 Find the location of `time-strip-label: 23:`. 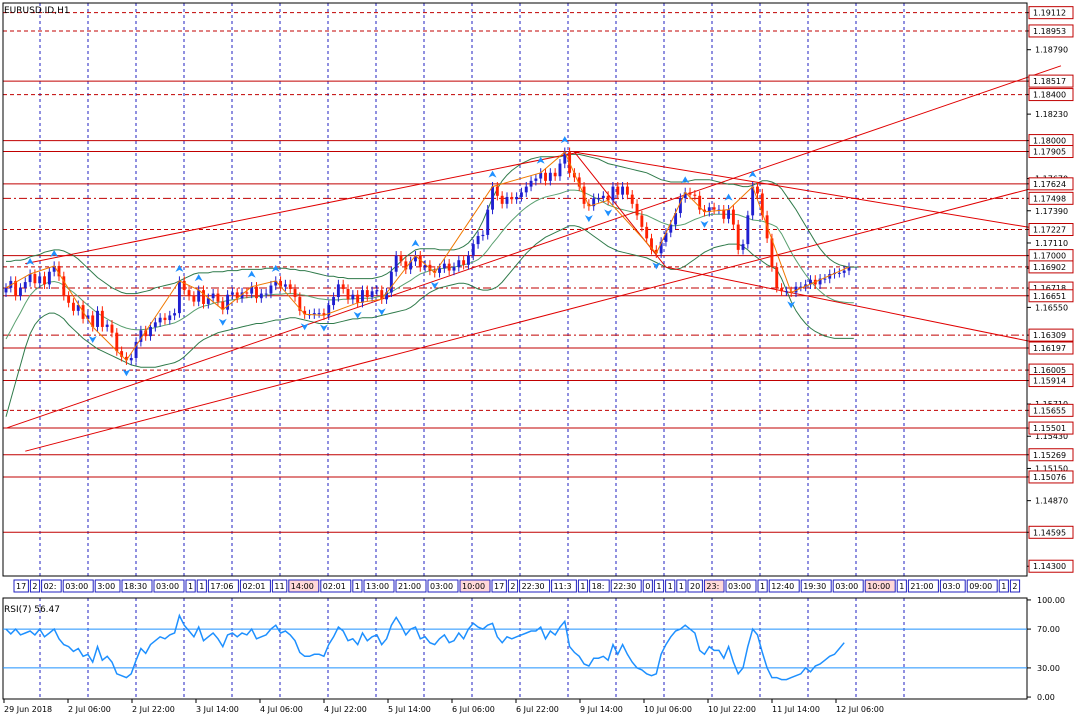

time-strip-label: 23: is located at coordinates (712, 586).